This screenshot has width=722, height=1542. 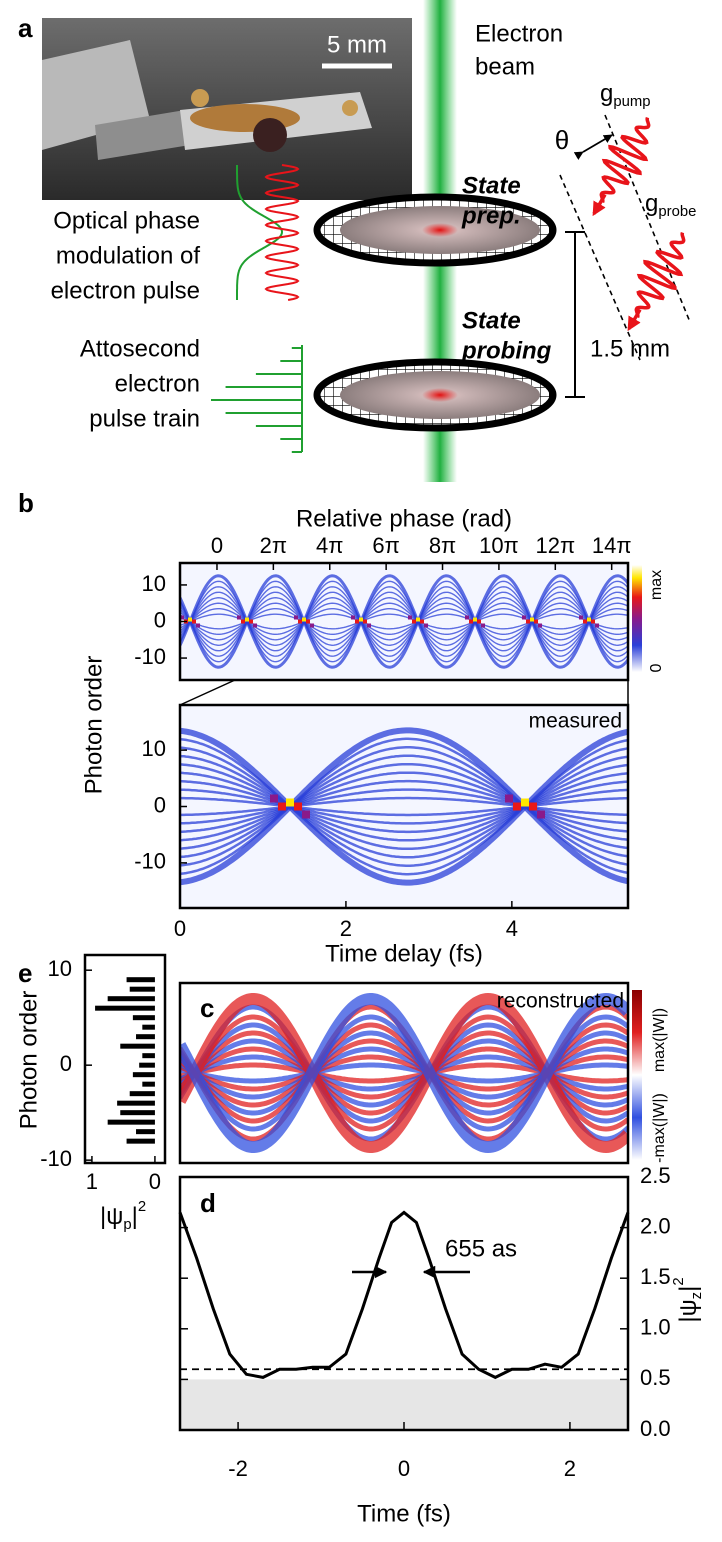 What do you see at coordinates (26, 503) in the screenshot?
I see `panel-label: b` at bounding box center [26, 503].